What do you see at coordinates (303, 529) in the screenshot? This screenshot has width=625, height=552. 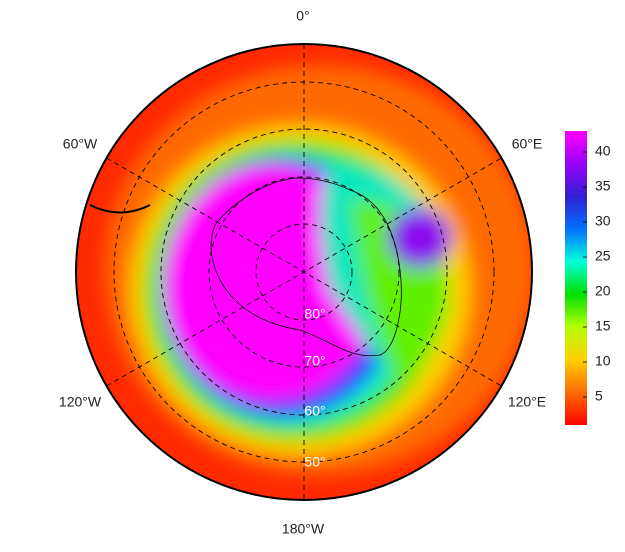 I see `meridian-label: 180°W` at bounding box center [303, 529].